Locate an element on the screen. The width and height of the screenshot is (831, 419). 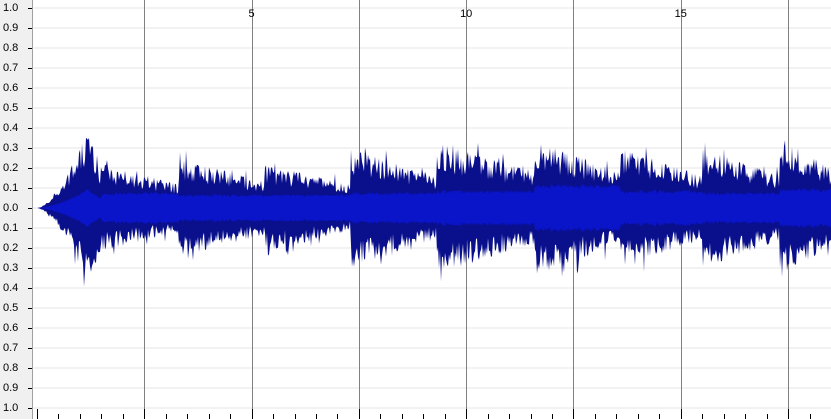
amplitude-label: 0.0 is located at coordinates (11, 208).